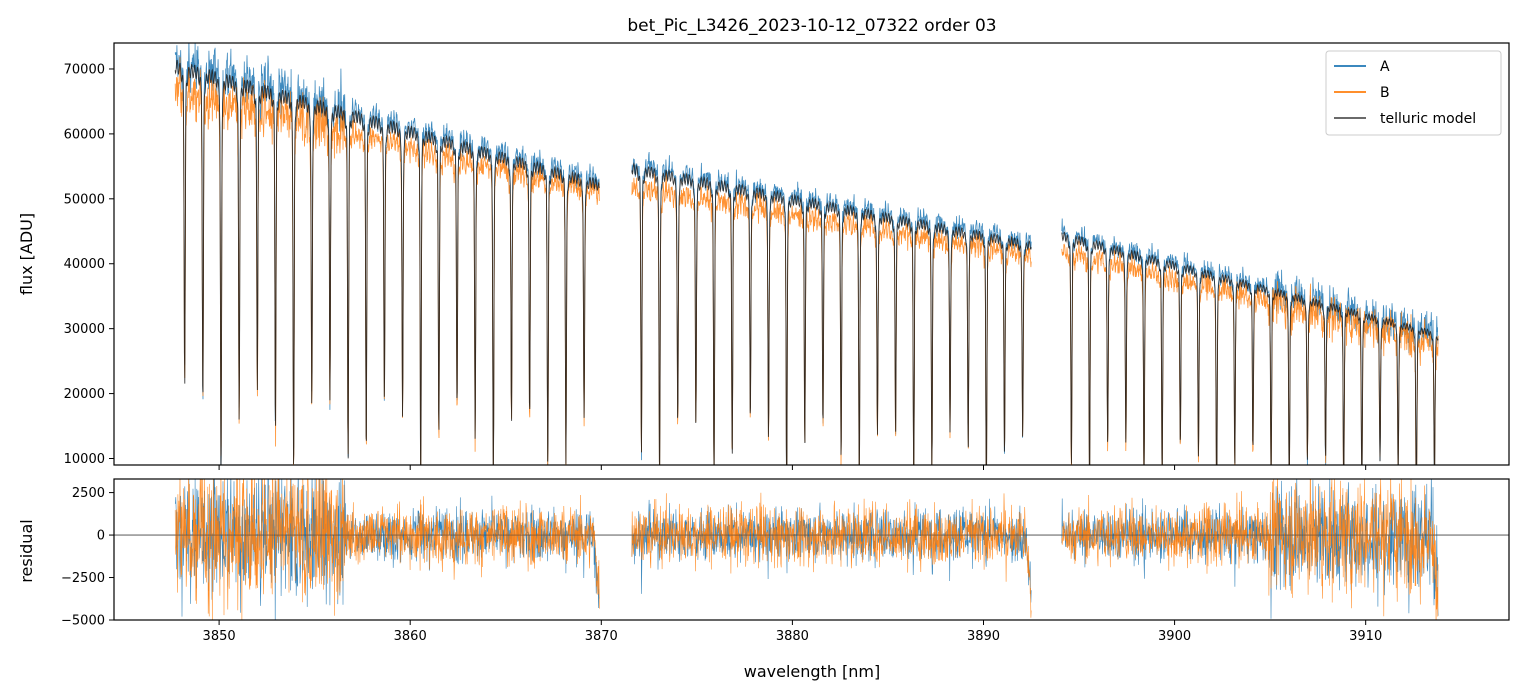 The height and width of the screenshot is (696, 1523). Describe the element at coordinates (1174, 636) in the screenshot. I see `residual-x-tick-label: 3900` at that location.